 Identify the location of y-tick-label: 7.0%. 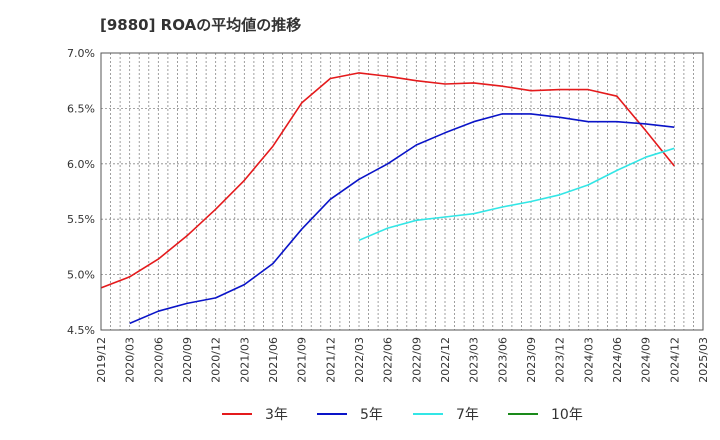
(81, 53).